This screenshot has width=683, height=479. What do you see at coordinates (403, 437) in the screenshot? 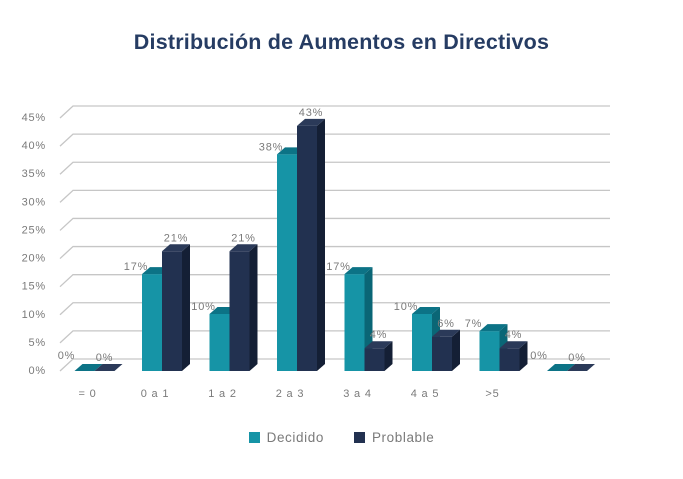
I see `legend-label-problable: Problable` at bounding box center [403, 437].